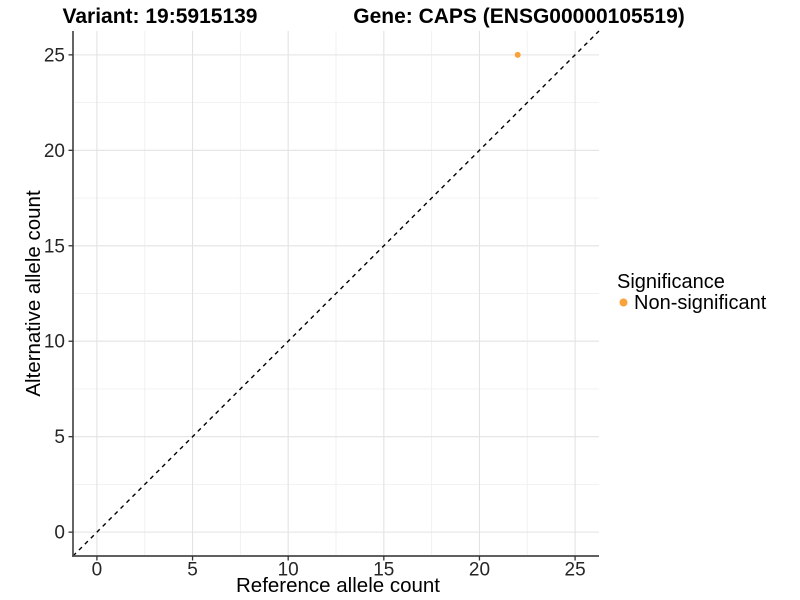 The image size is (800, 600). Describe the element at coordinates (54, 342) in the screenshot. I see `y-tick-label: 10` at that location.